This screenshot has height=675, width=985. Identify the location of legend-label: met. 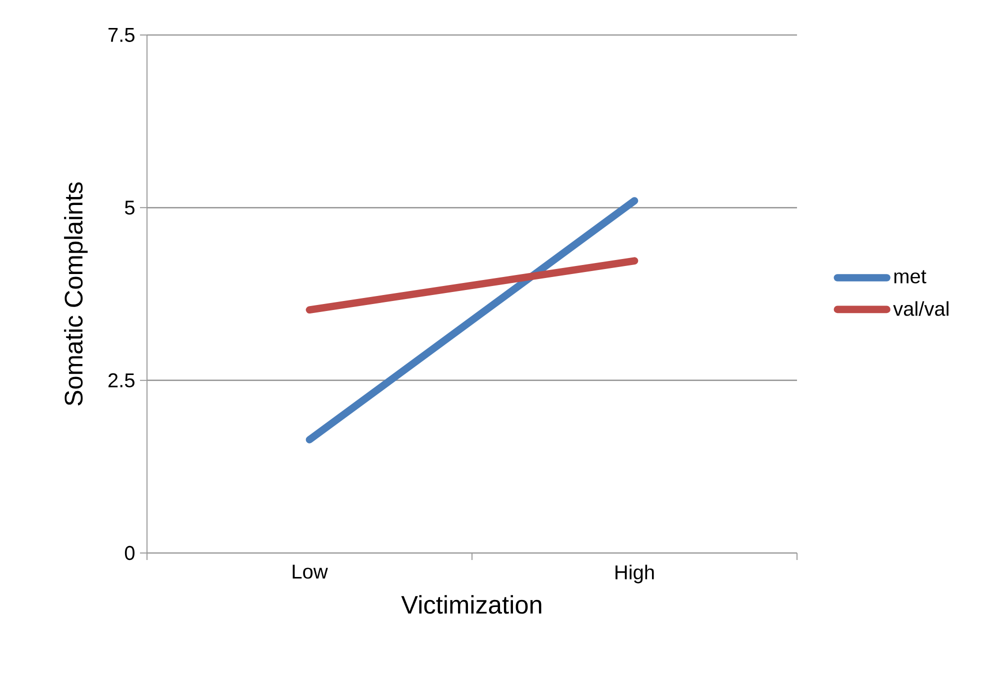
(910, 277).